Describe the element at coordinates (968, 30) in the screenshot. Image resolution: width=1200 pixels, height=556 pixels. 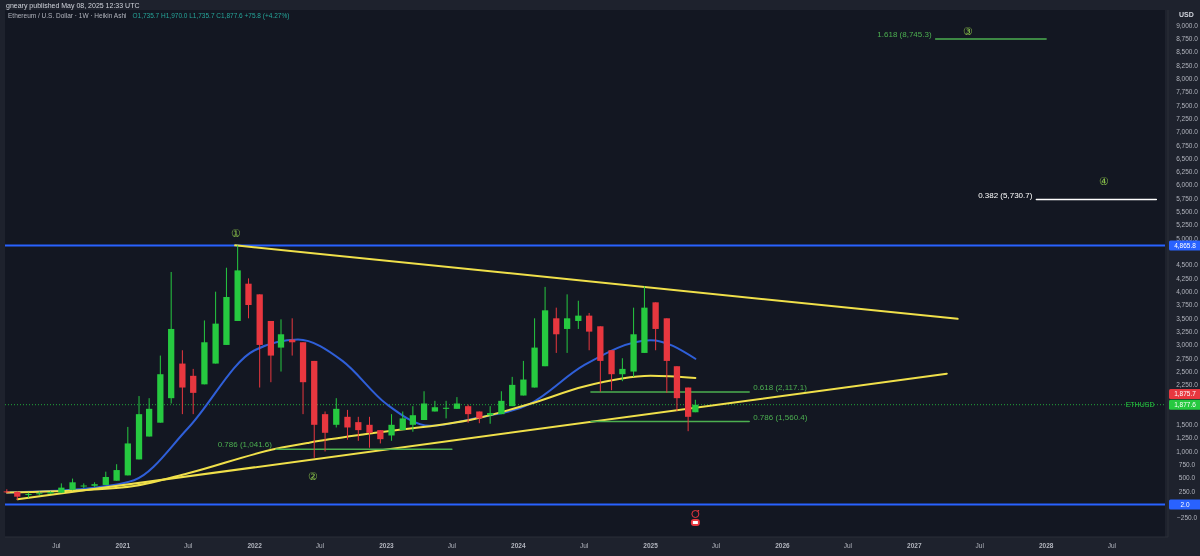
I see `annotation: ③` at that location.